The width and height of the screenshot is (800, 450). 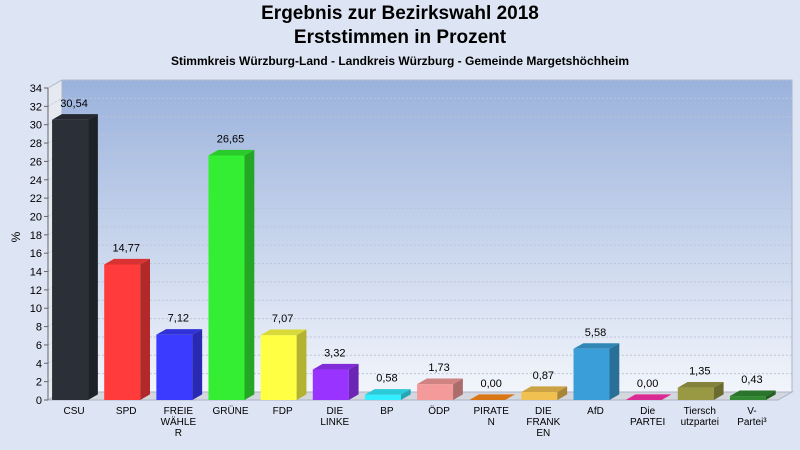 I want to click on y-tick-label: 18, so click(x=36, y=236).